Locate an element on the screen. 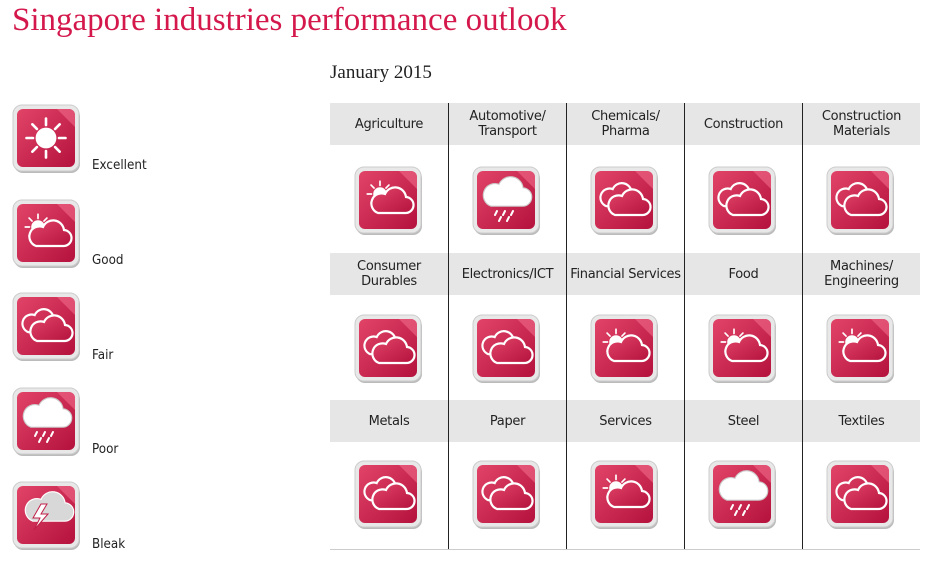 The width and height of the screenshot is (944, 573). industry-name: Paper is located at coordinates (507, 421).